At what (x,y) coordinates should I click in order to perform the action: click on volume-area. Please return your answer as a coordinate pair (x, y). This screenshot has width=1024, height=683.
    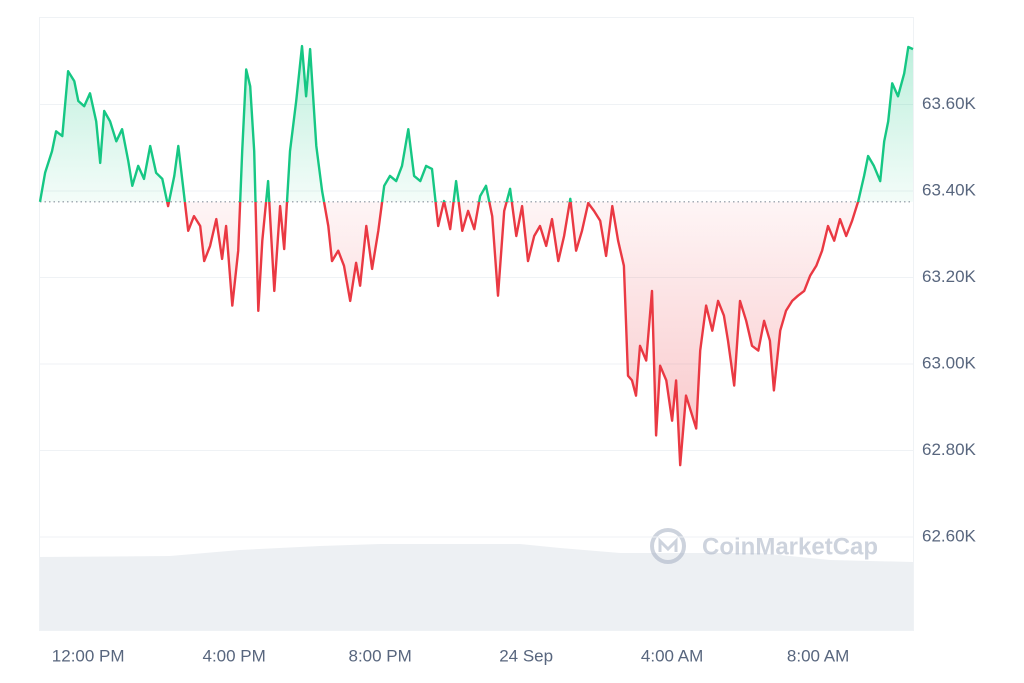
    Looking at the image, I should click on (476, 587).